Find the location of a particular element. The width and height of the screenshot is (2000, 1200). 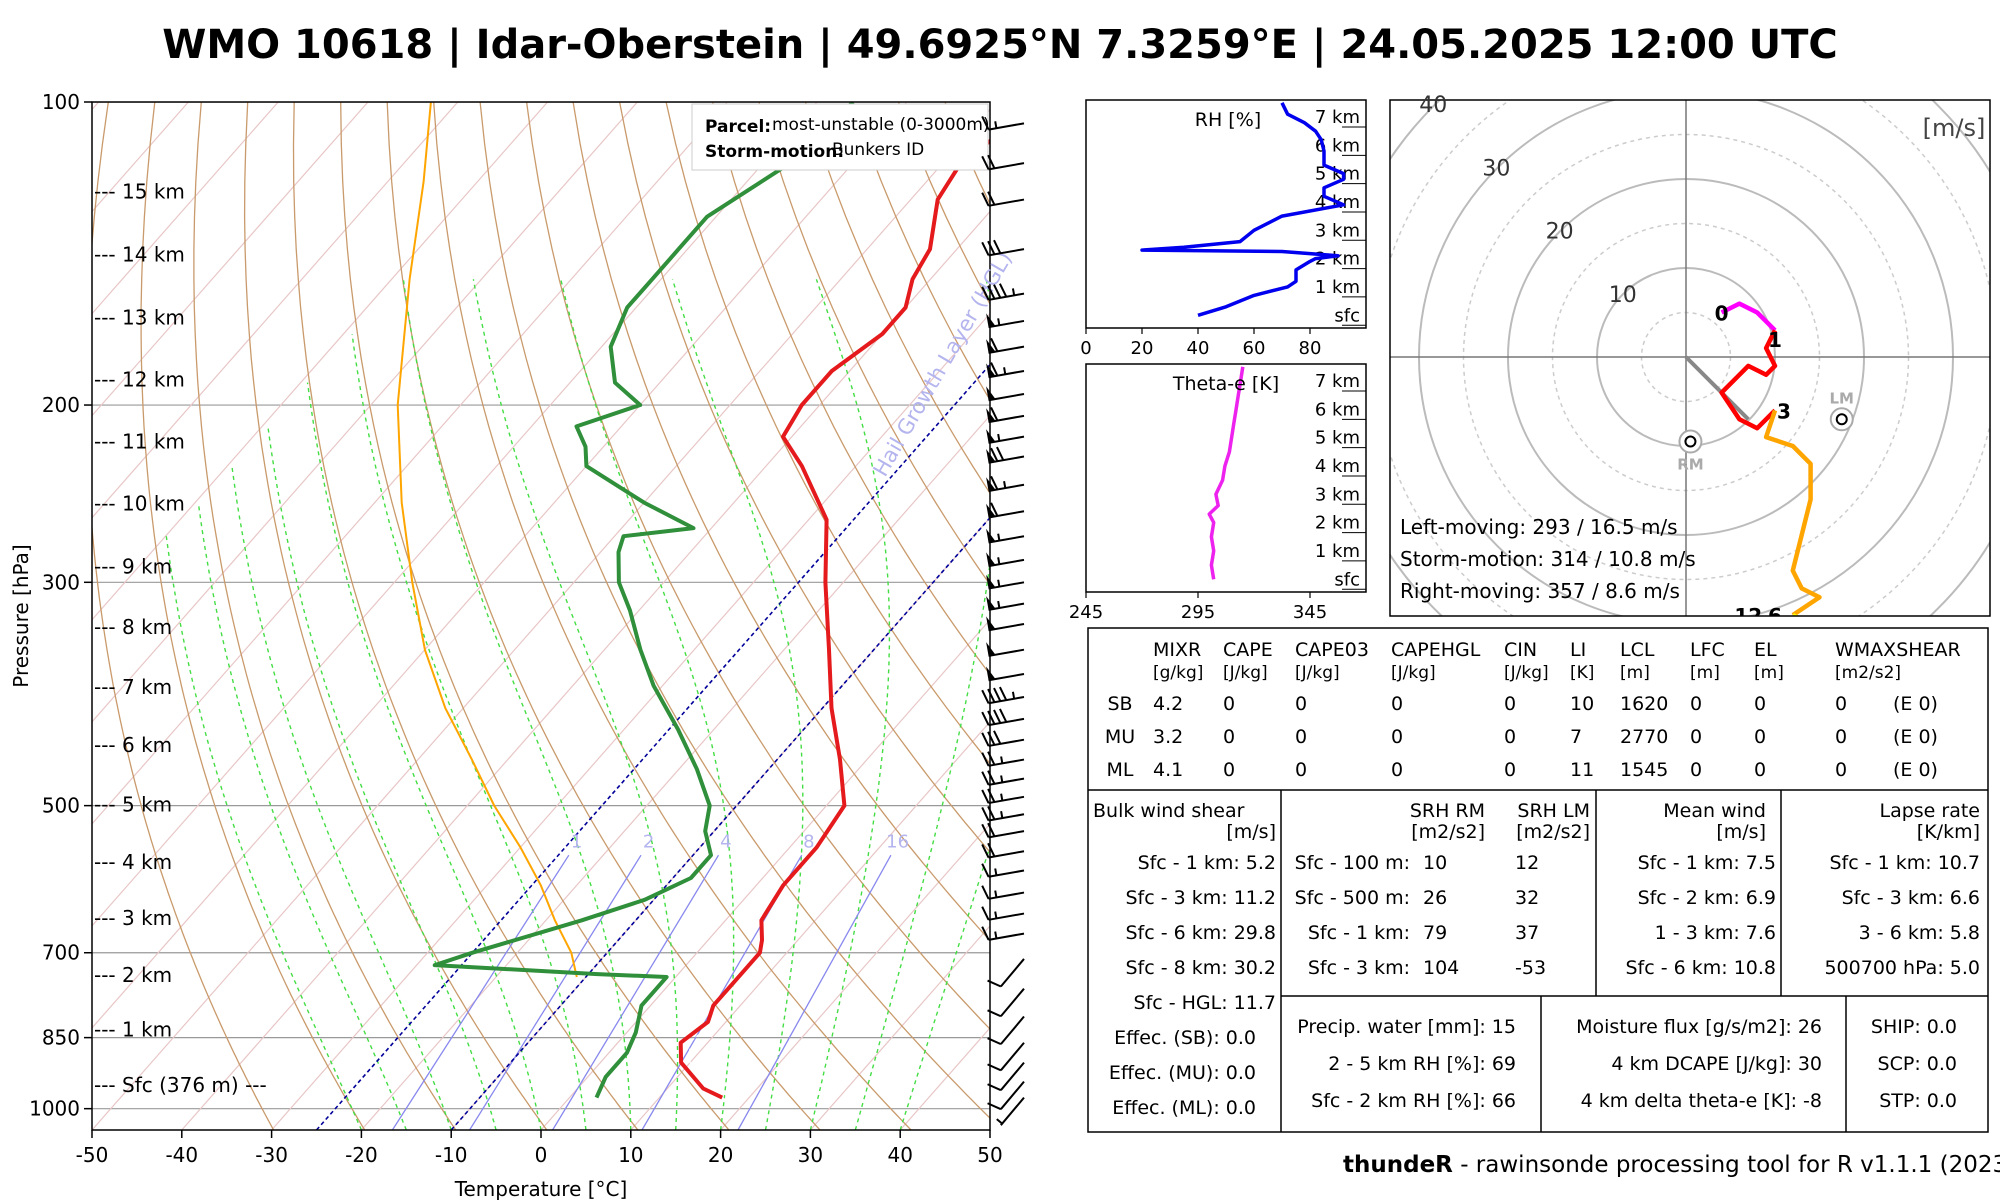

index-row: SCP: 0.0 is located at coordinates (1917, 1064).